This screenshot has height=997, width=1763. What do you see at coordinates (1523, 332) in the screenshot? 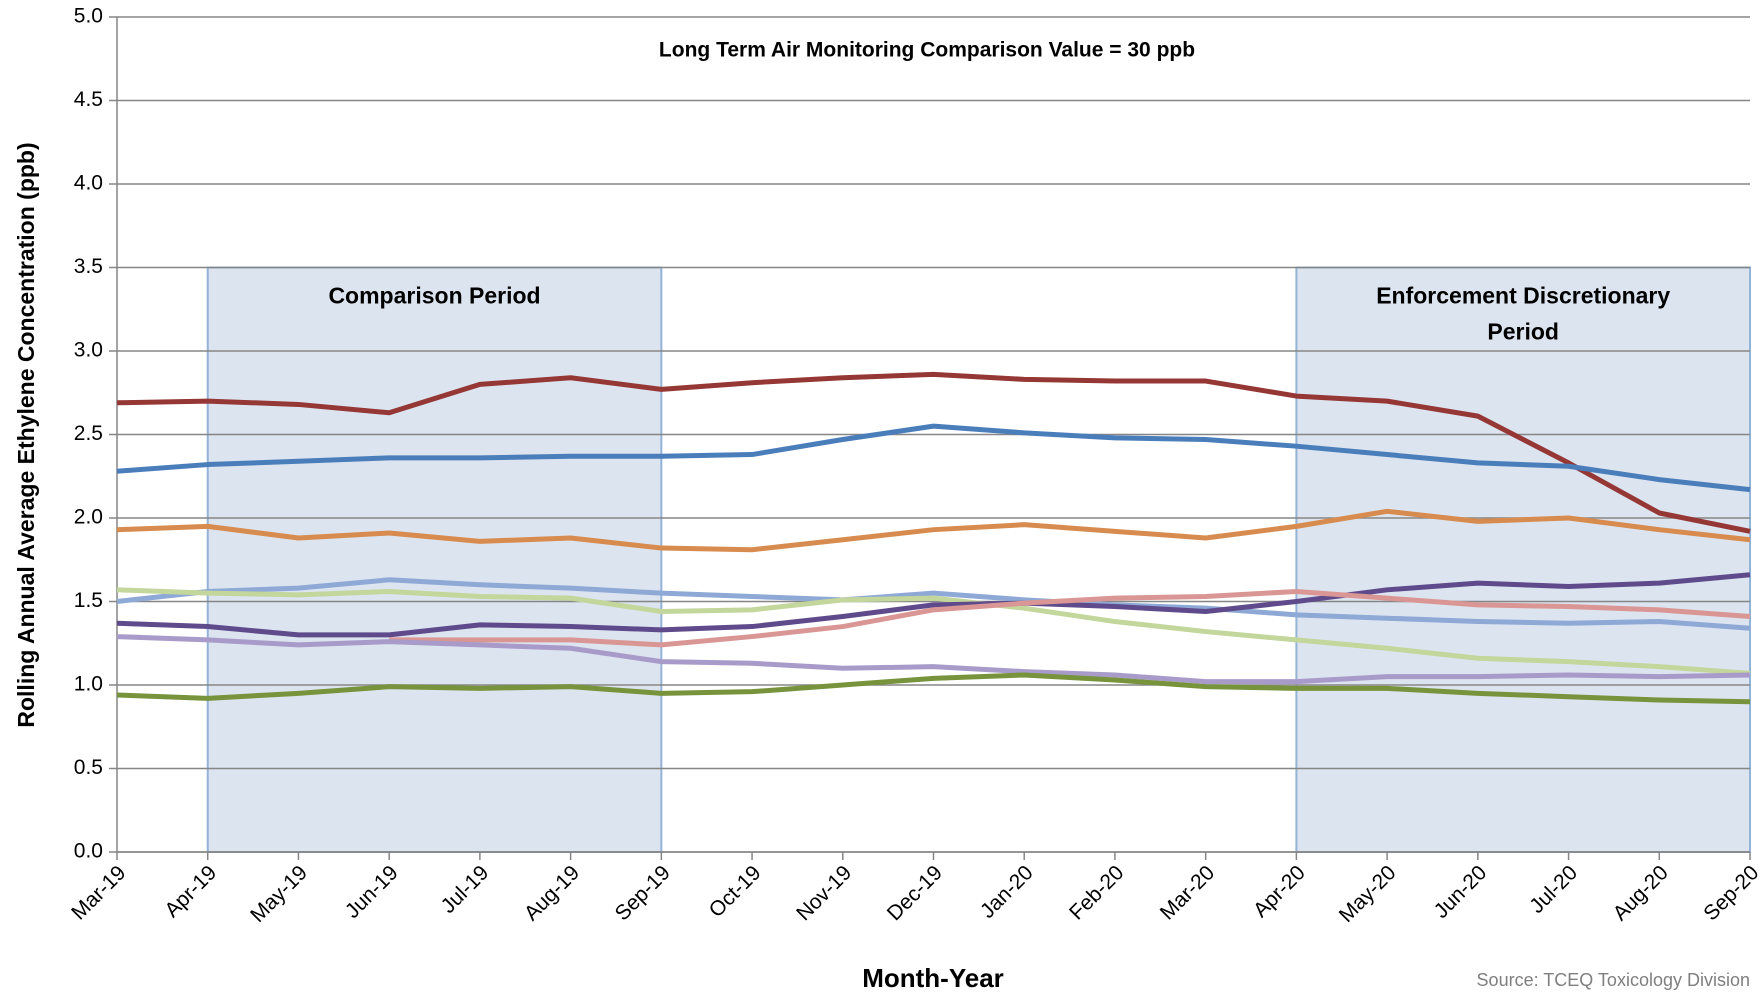
I see `period-label: Period` at bounding box center [1523, 332].